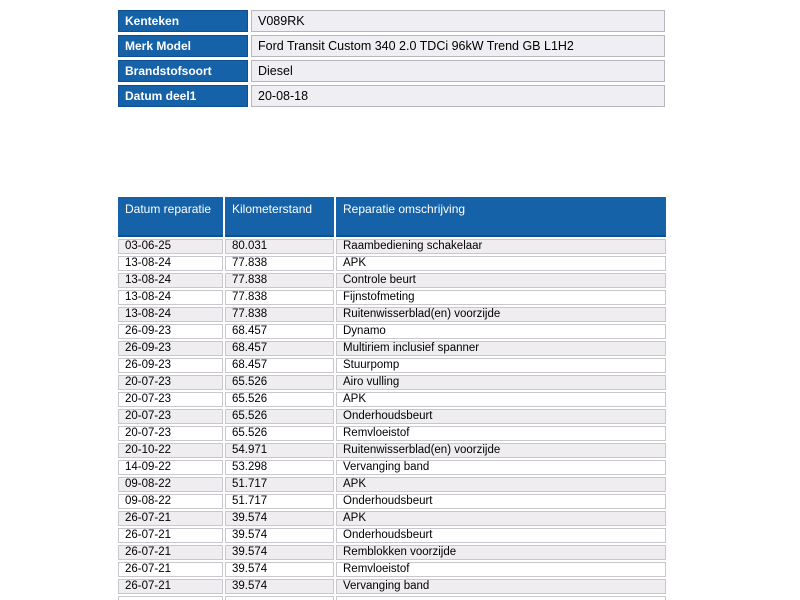 This screenshot has width=800, height=600. Describe the element at coordinates (279, 450) in the screenshot. I see `odometer-cell: 54.971` at that location.